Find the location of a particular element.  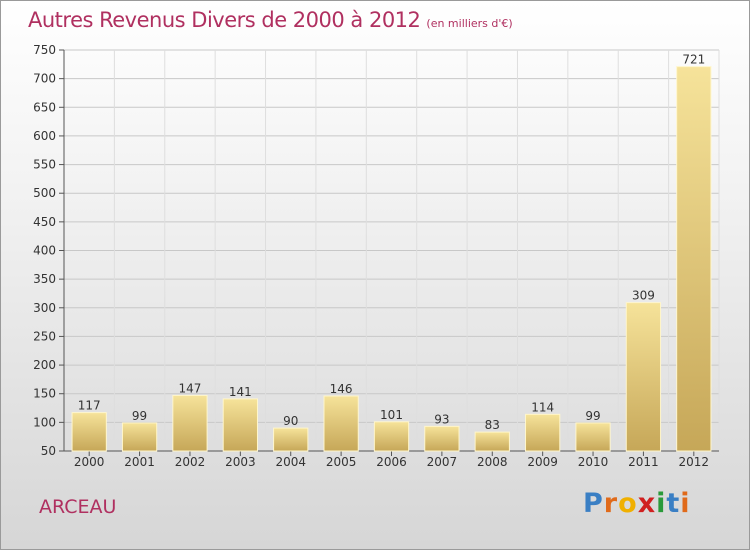

y-tick-label: 400 is located at coordinates (44, 251).